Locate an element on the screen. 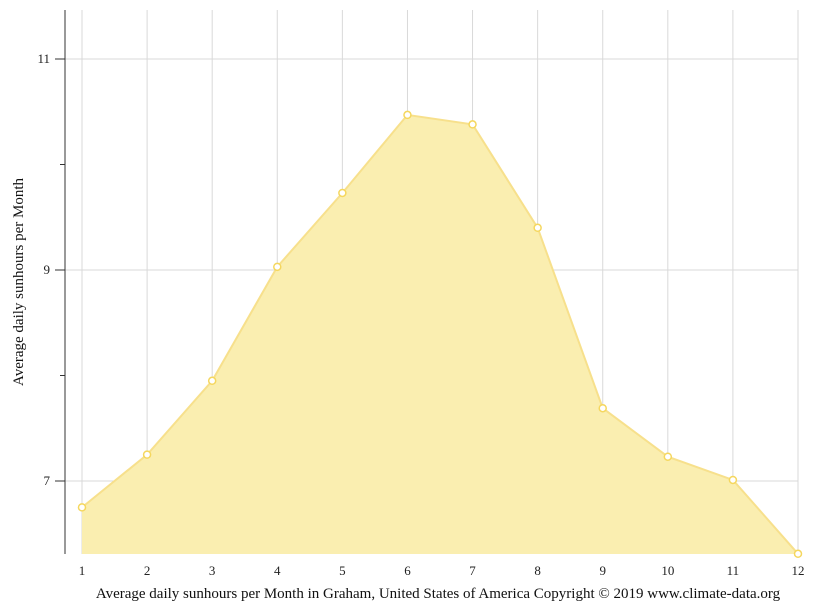 The image size is (815, 611). x-tick-label: 2 is located at coordinates (147, 570).